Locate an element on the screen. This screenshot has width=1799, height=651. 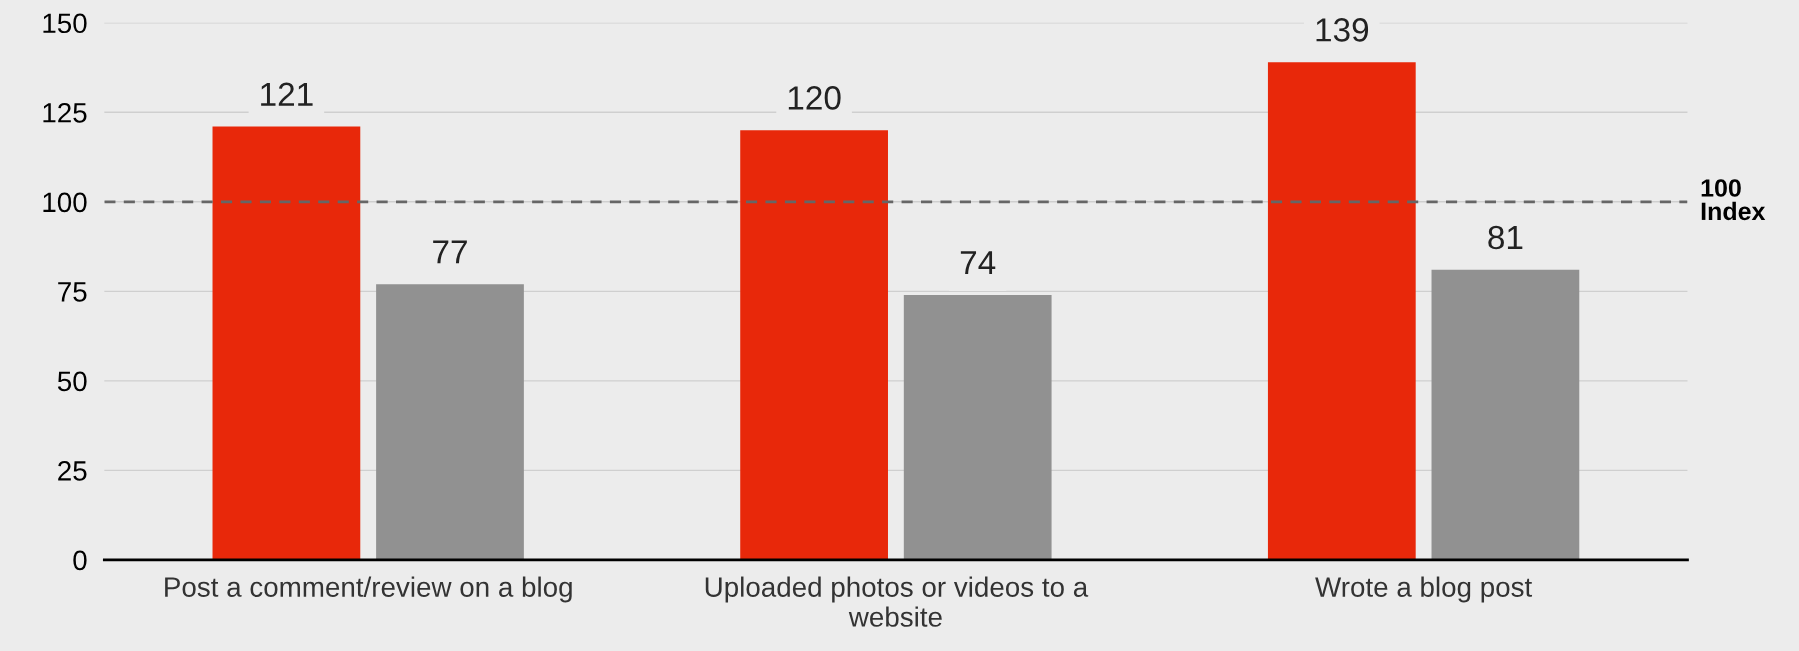
ref-line-label: 100 Index is located at coordinates (1733, 200).